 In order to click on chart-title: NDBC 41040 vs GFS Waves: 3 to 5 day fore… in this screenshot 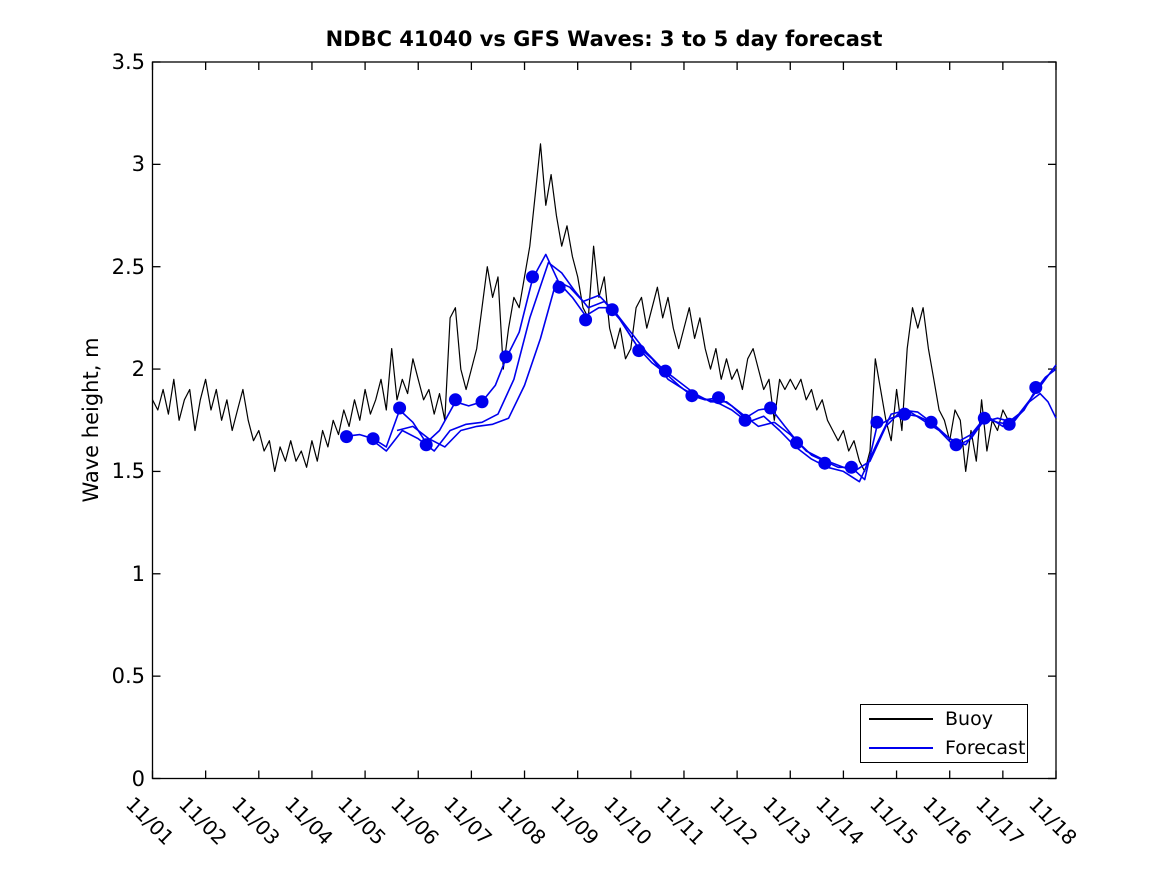, I will do `click(604, 39)`.